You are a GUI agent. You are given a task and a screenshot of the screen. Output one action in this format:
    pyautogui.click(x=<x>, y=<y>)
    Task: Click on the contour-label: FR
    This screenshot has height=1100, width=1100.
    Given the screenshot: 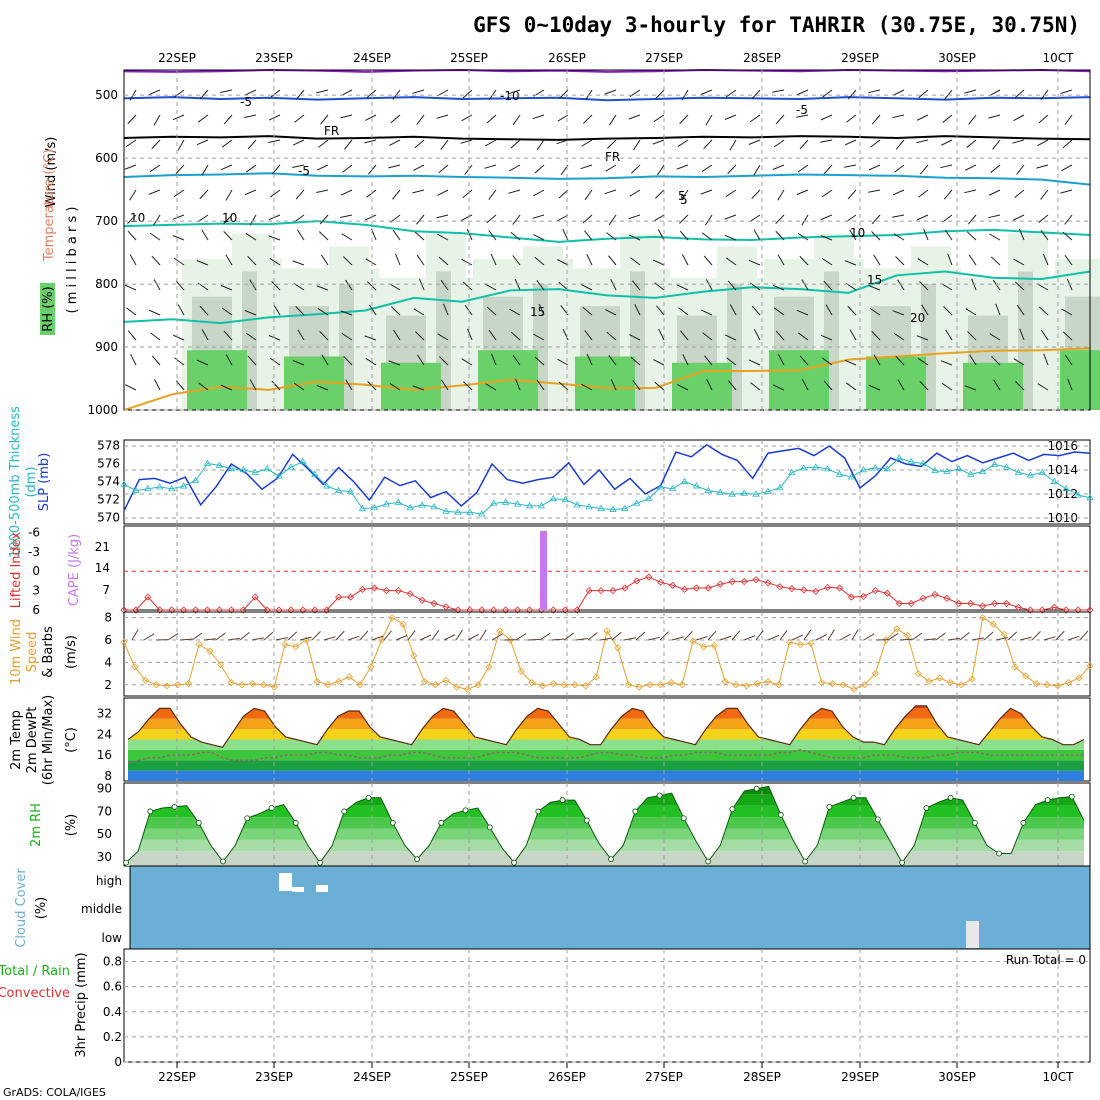 What is the action you would take?
    pyautogui.click(x=612, y=157)
    